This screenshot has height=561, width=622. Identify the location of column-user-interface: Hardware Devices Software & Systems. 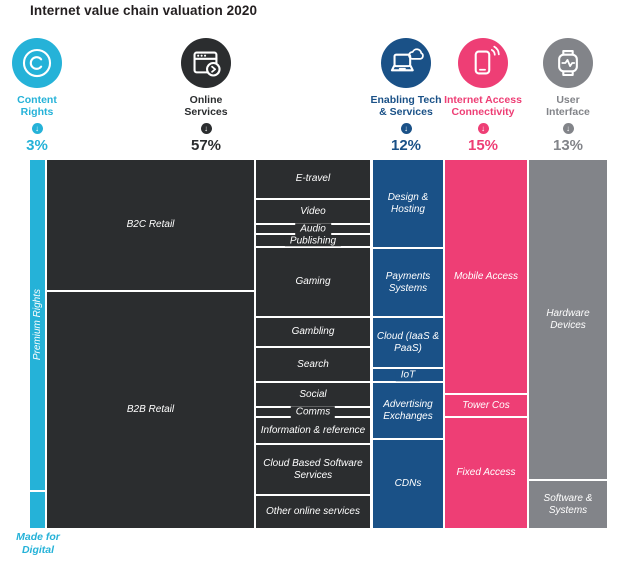
(568, 344).